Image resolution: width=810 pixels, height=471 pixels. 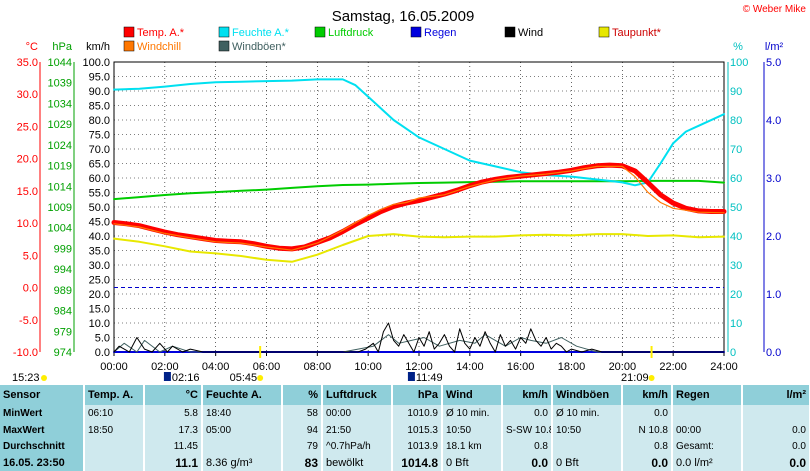 I want to click on header-gust: Windböen, so click(x=587, y=395).